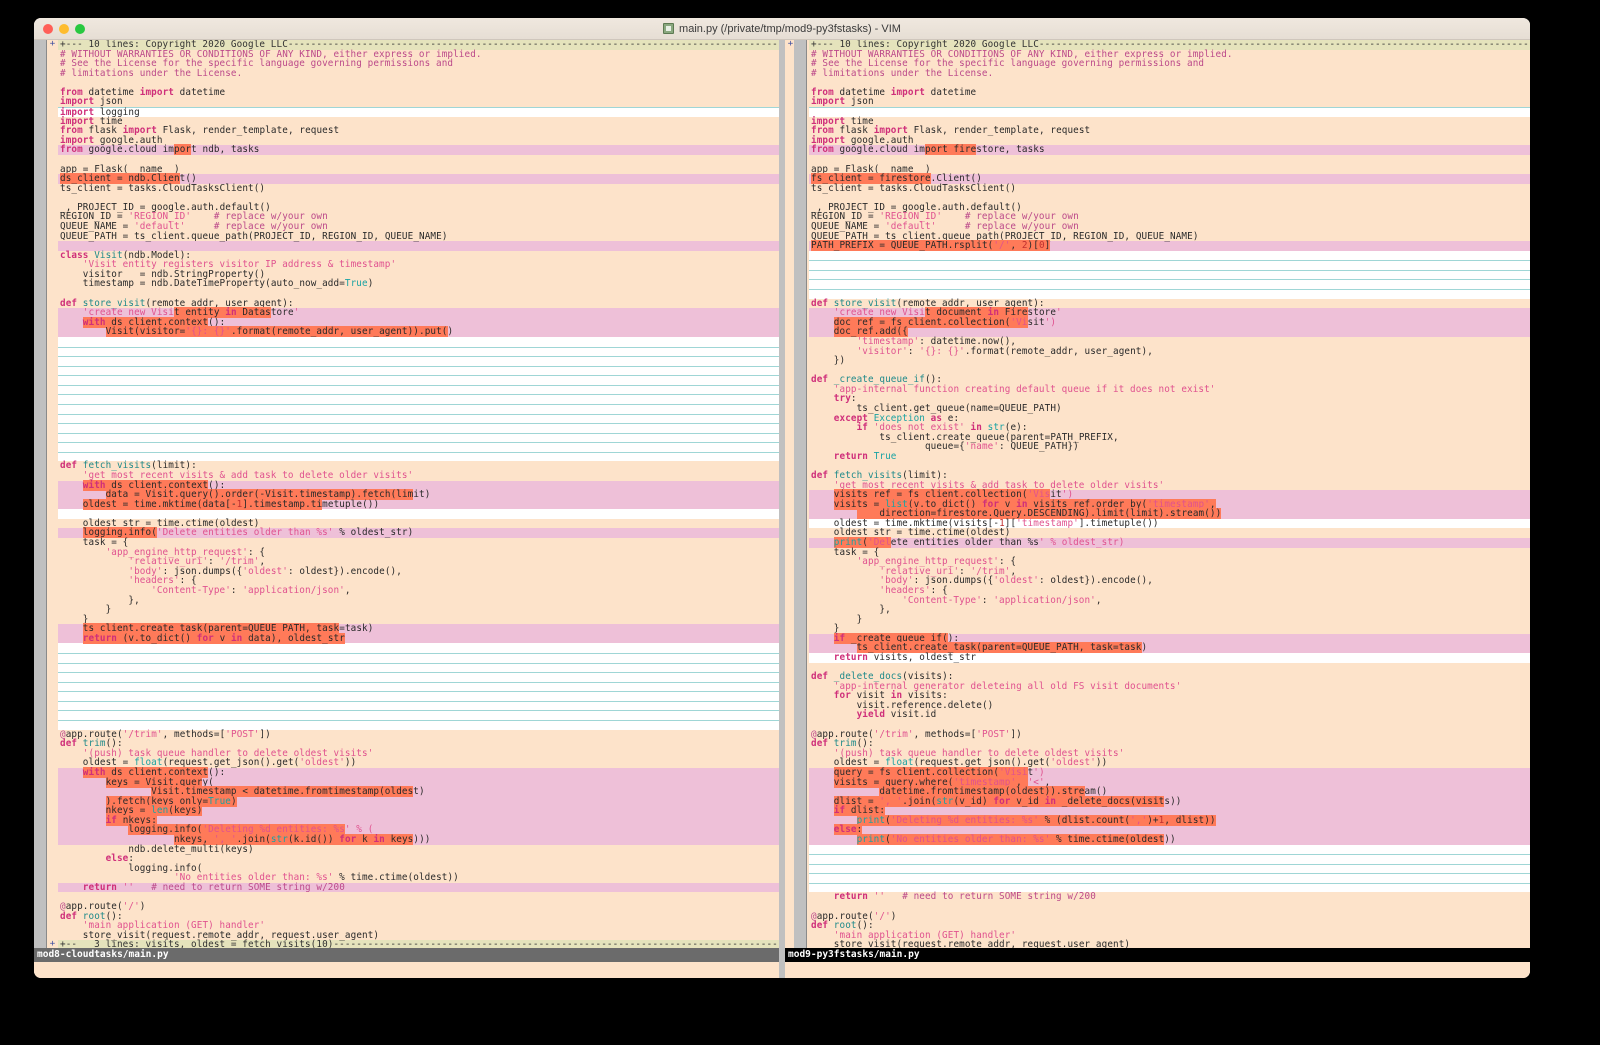 The image size is (1600, 1045). I want to click on code-line: import logging, so click(418, 112).